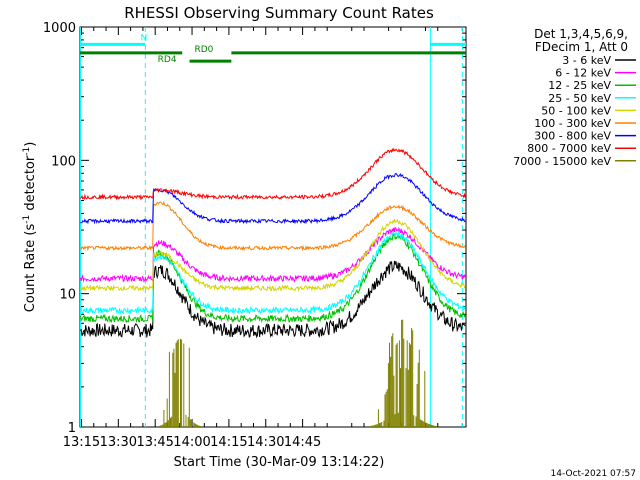 The height and width of the screenshot is (480, 640). What do you see at coordinates (265, 442) in the screenshot?
I see `x-tick-label: 14:30` at bounding box center [265, 442].